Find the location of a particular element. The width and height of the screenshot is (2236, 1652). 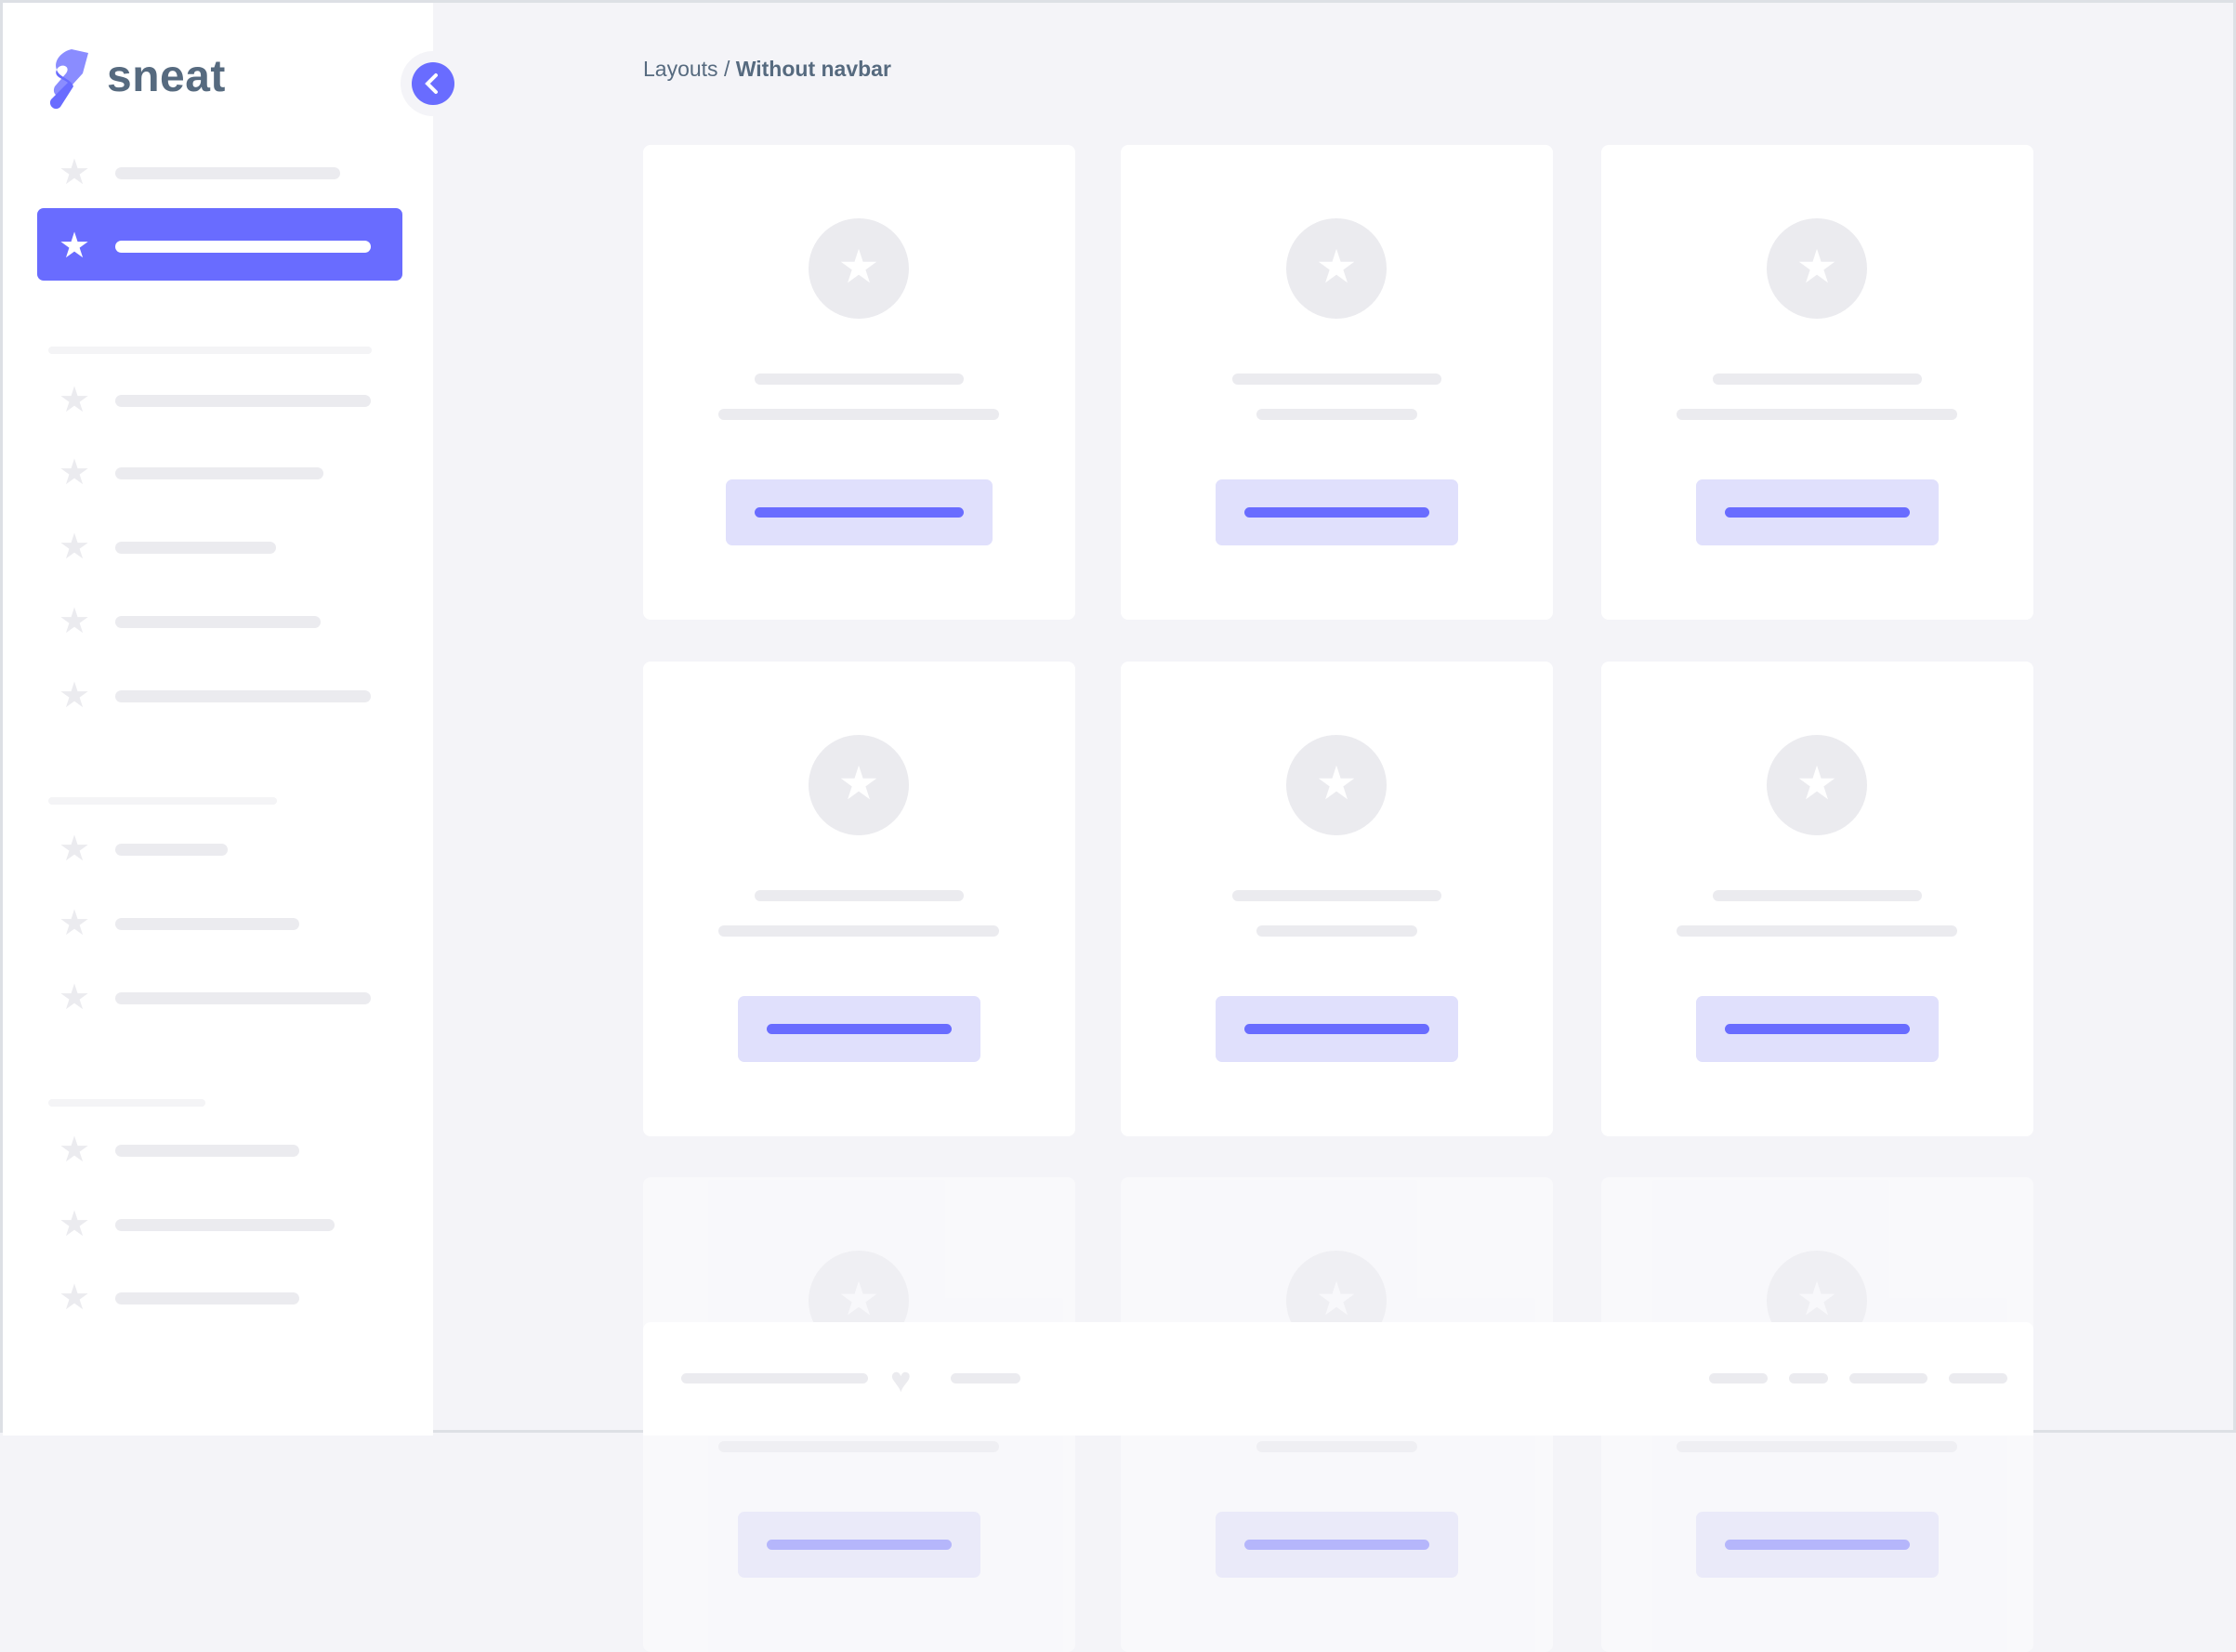

footer-text-placeholder is located at coordinates (774, 1378).